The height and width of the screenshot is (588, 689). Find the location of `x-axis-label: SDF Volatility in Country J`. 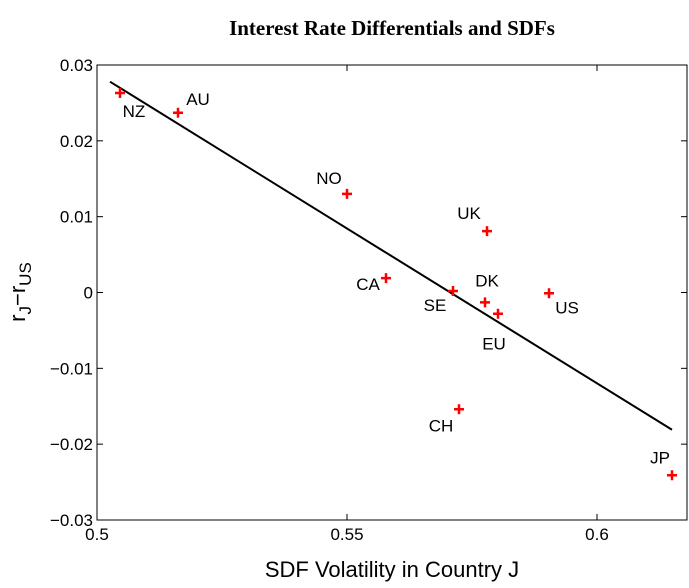

x-axis-label: SDF Volatility in Country J is located at coordinates (392, 569).